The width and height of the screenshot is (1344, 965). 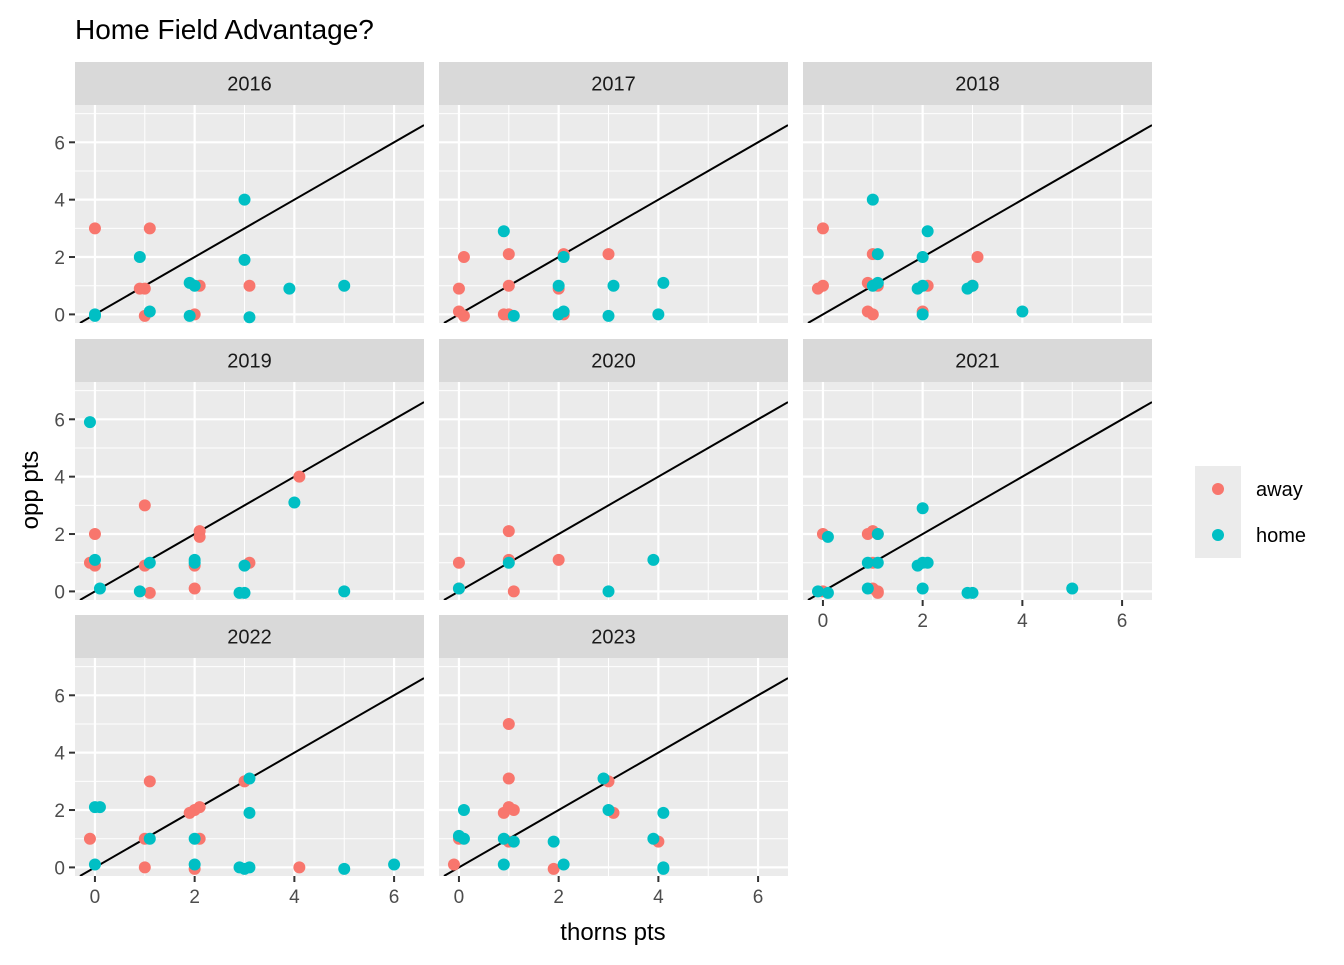 I want to click on facet-strip-label: 2020, so click(x=613, y=362).